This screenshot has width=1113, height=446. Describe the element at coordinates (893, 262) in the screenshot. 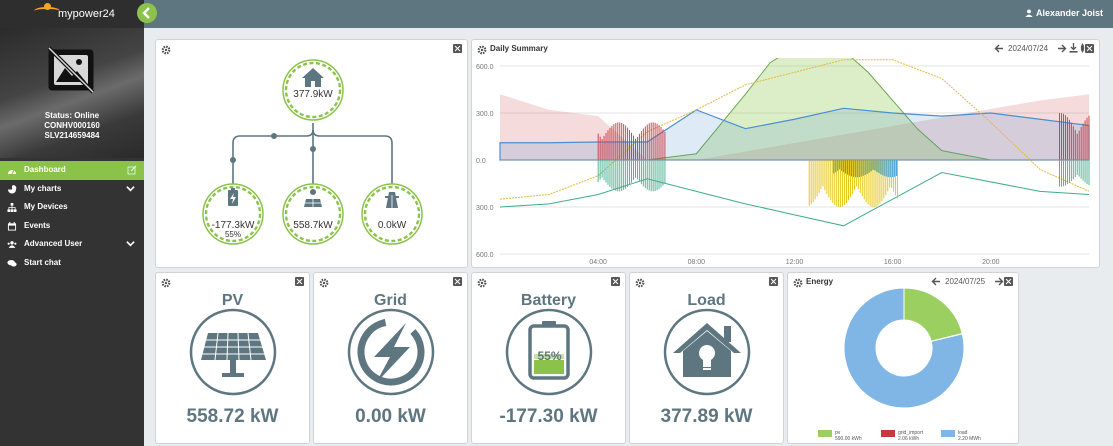

I see `x-tick-label: 16:00` at that location.